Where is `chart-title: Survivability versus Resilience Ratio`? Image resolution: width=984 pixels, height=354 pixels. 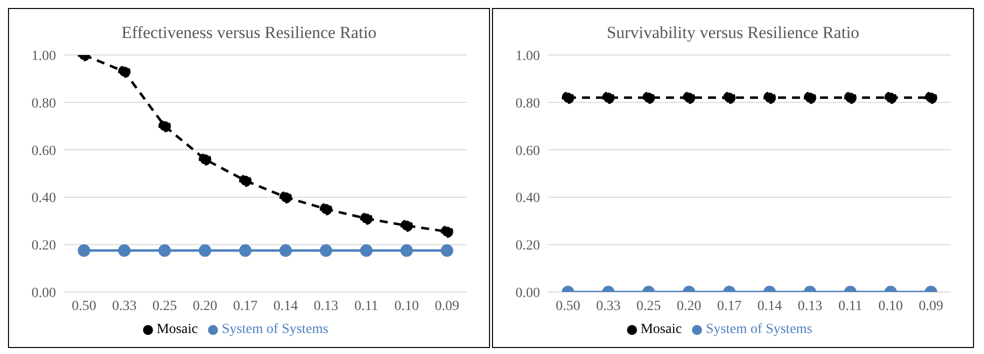 chart-title: Survivability versus Resilience Ratio is located at coordinates (733, 33).